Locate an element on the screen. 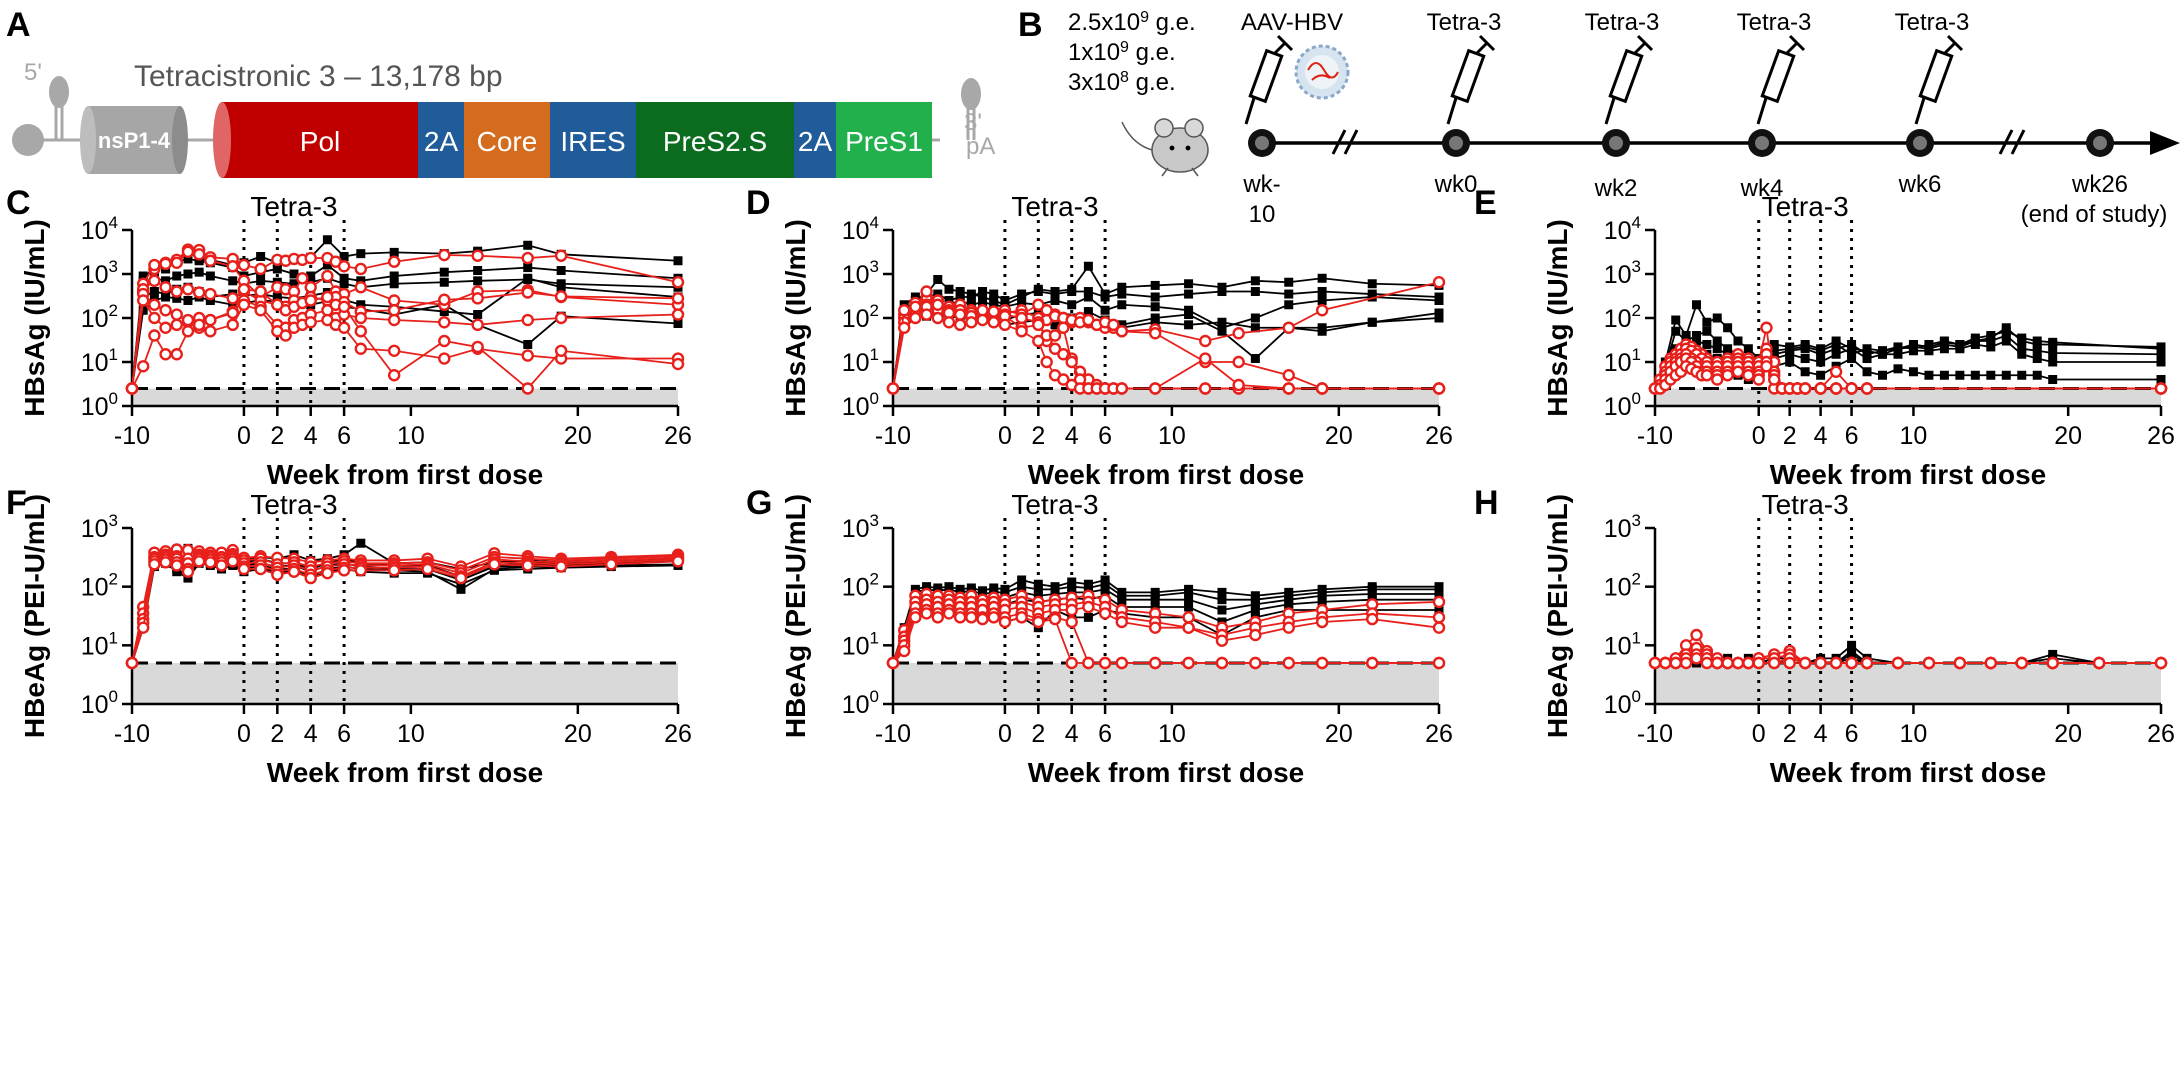 Image resolution: width=2184 pixels, height=1074 pixels. x-axis-title: Week from first dose is located at coordinates (405, 474).